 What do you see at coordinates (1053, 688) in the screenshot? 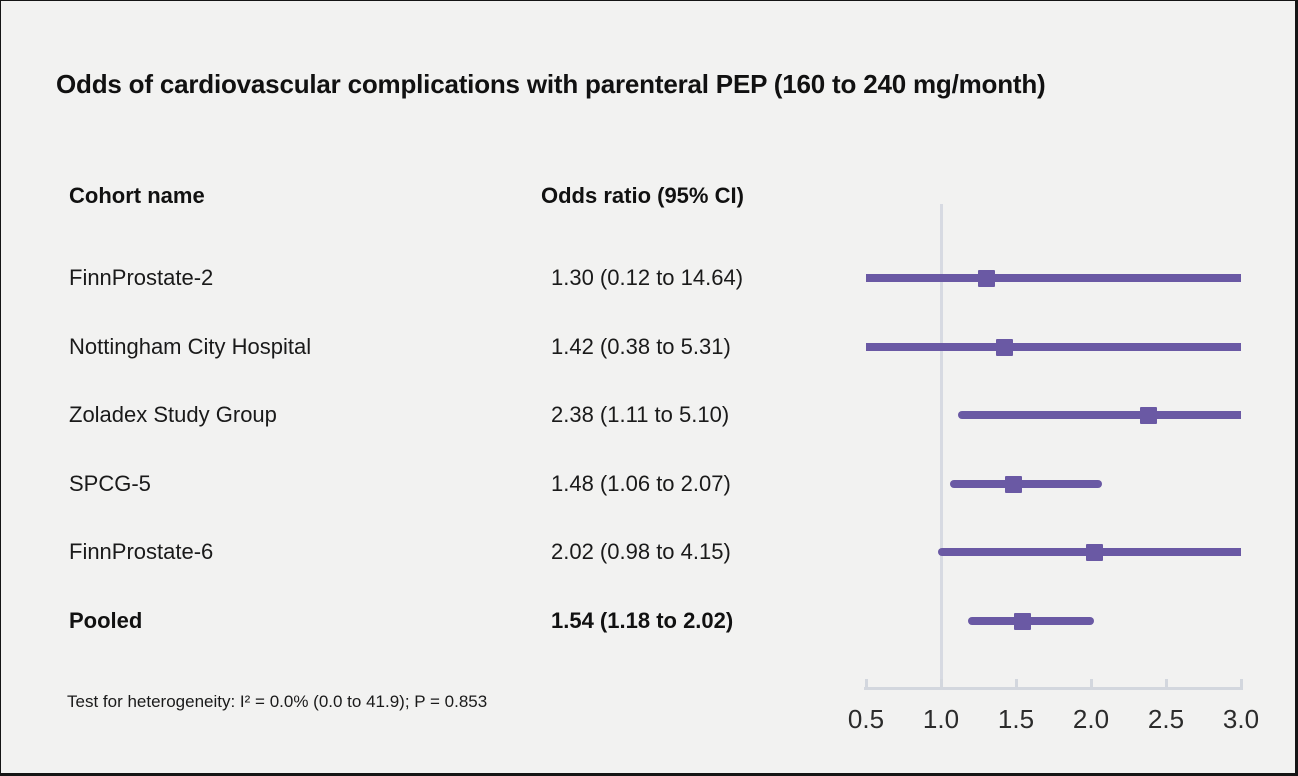
I see `x-axis-line` at bounding box center [1053, 688].